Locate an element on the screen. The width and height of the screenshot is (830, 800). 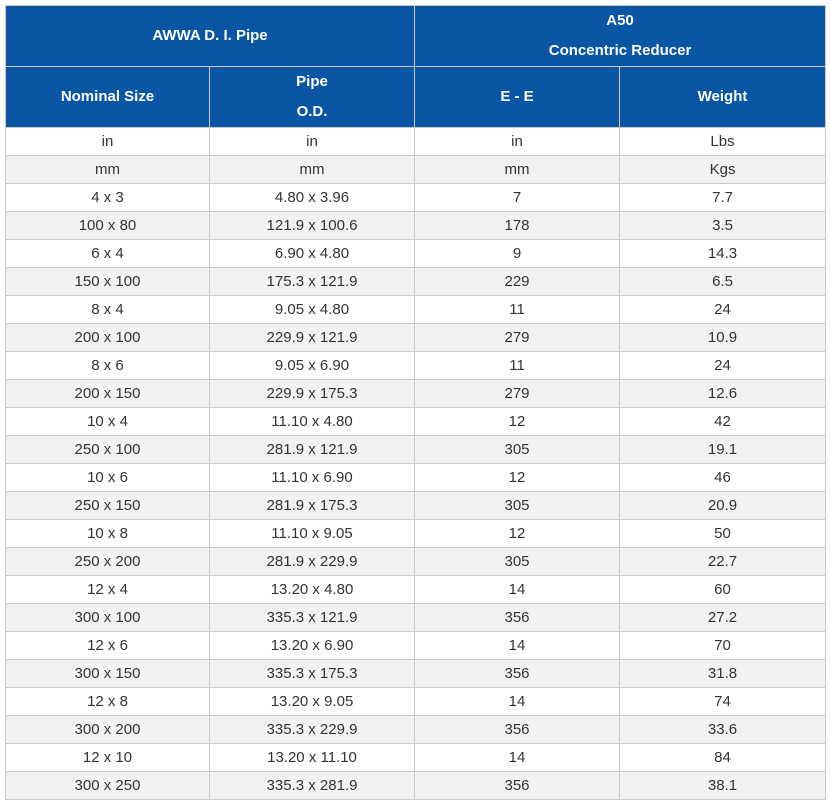
cell-weight: 22.7 is located at coordinates (723, 561).